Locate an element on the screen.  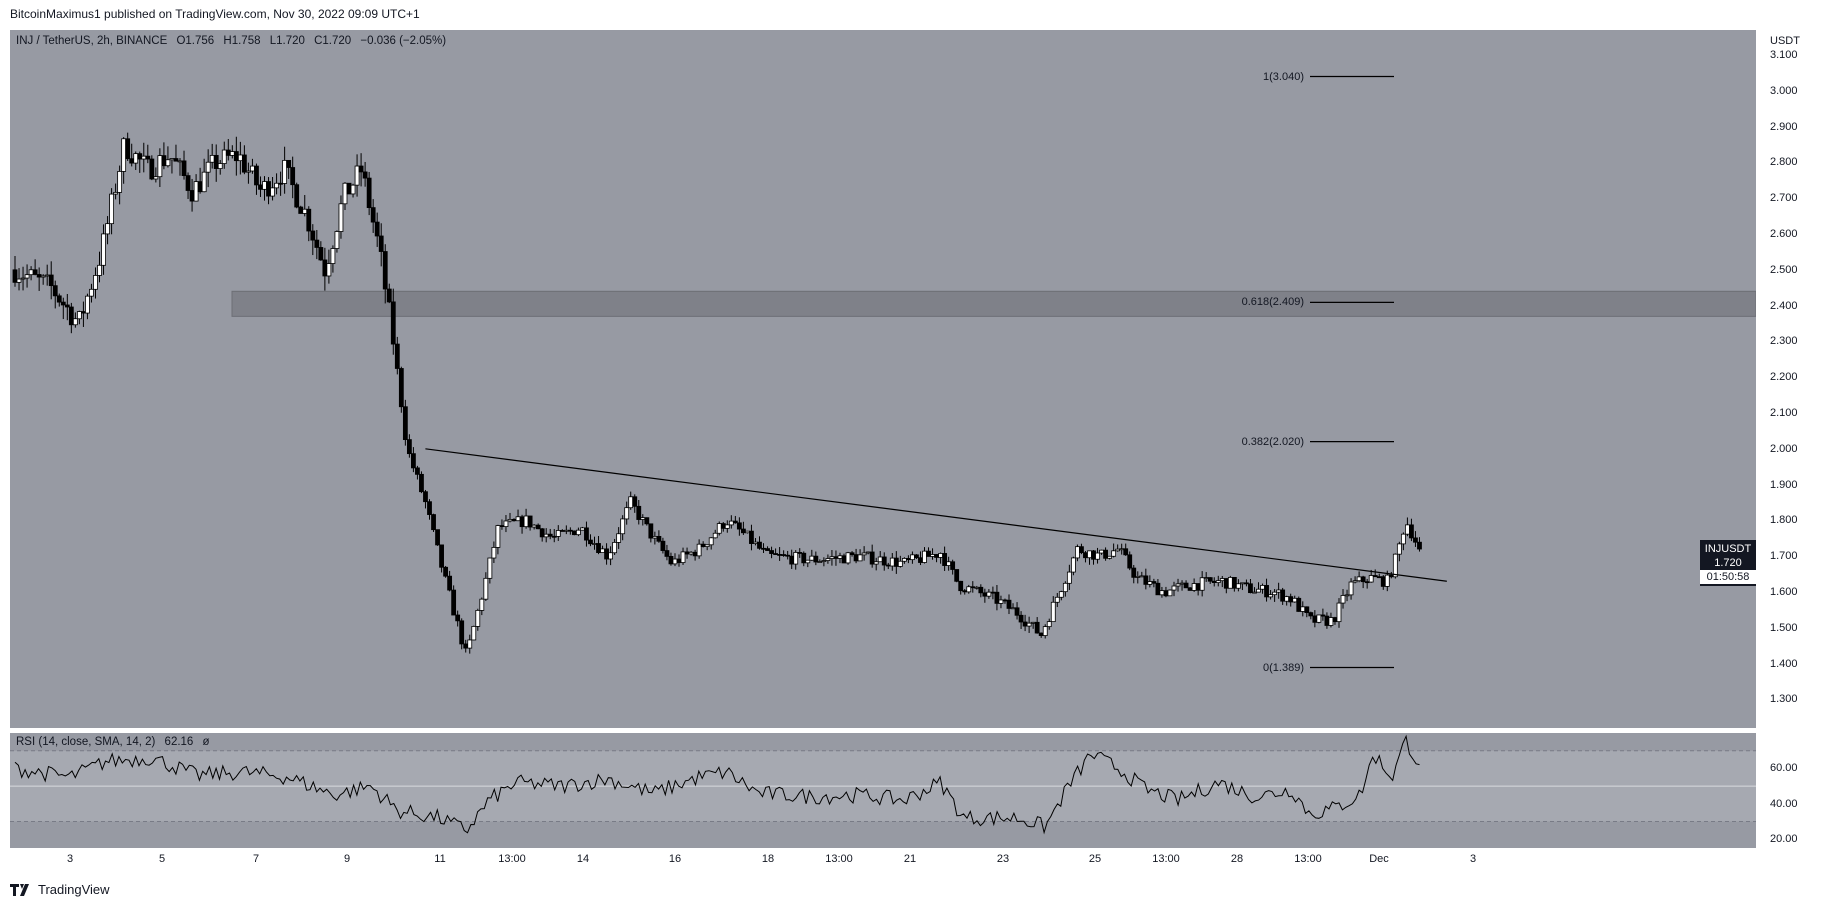
time-axis-tick: 7 is located at coordinates (256, 859).